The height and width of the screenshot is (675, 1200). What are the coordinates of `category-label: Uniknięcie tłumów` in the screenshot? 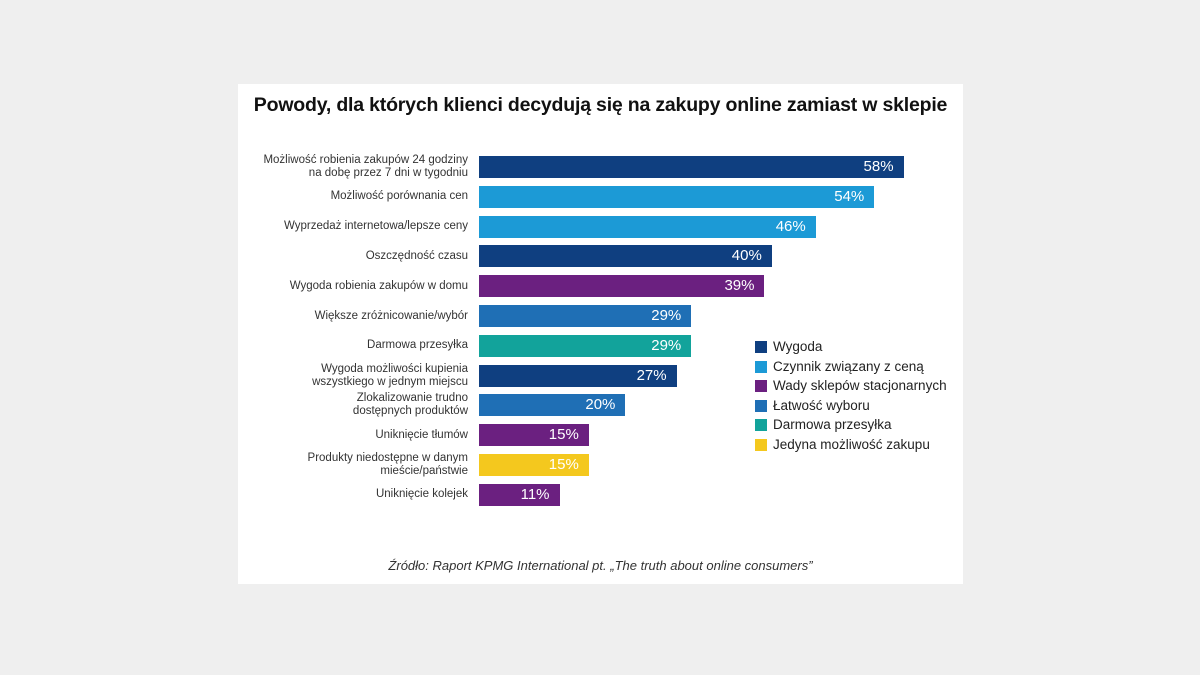 It's located at (421, 434).